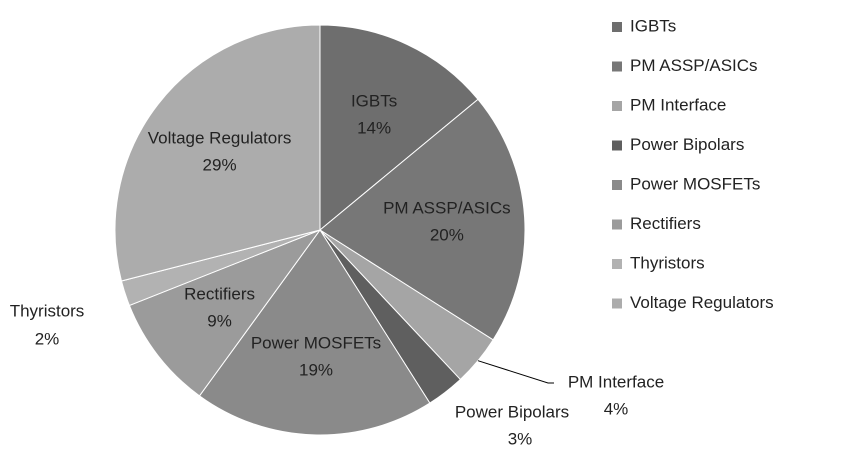 The image size is (847, 461). I want to click on legend-label: PM Interface, so click(678, 104).